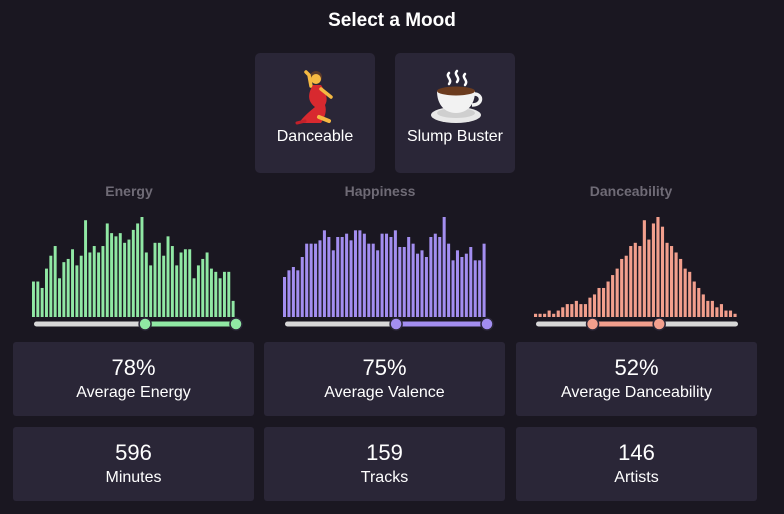 Image resolution: width=784 pixels, height=514 pixels. I want to click on histogram-chart, so click(137, 274).